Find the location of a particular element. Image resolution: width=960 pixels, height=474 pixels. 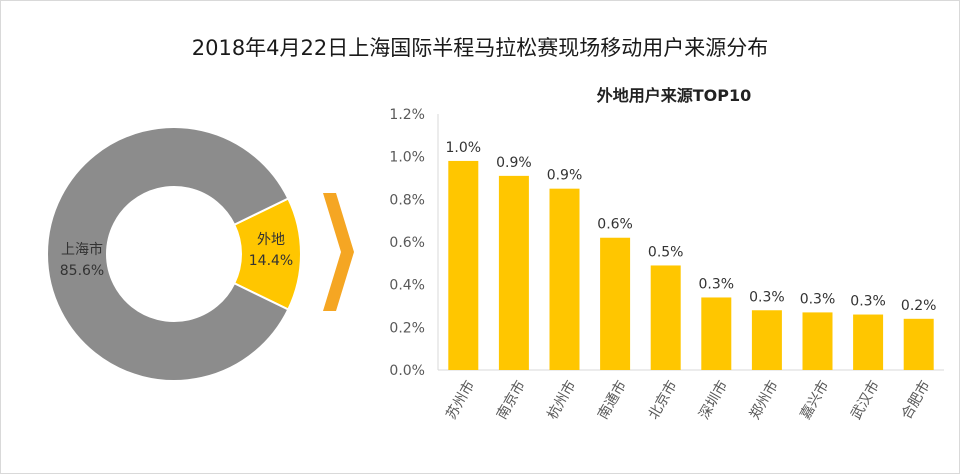

bar-chart-title: 外地用户来源TOP10 is located at coordinates (674, 95).